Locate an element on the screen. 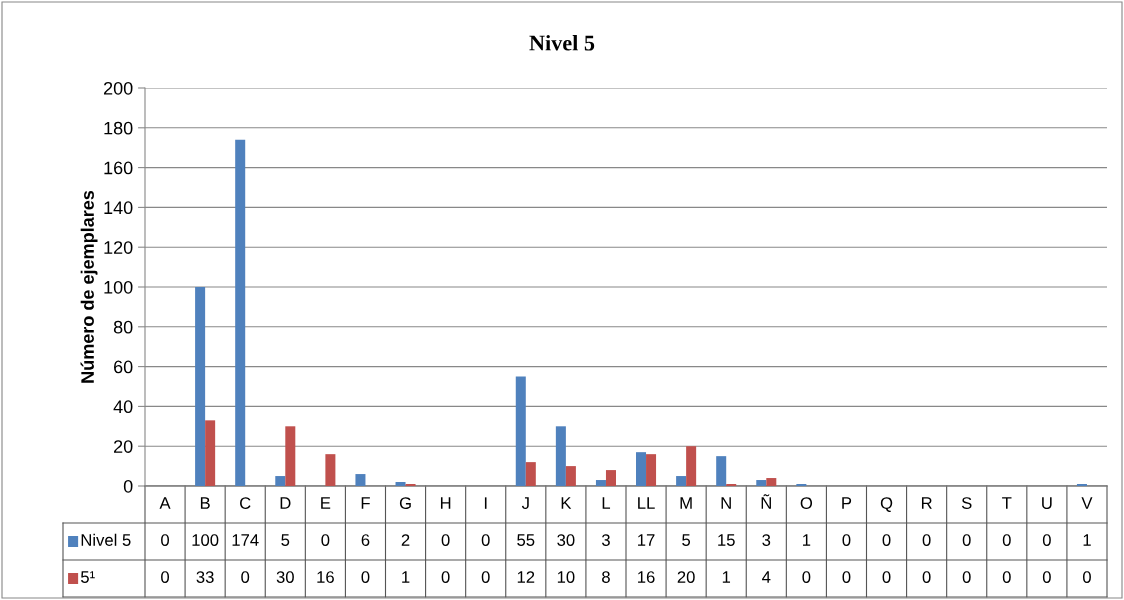 This screenshot has height=600, width=1124. y-tick-label: 20 is located at coordinates (123, 446).